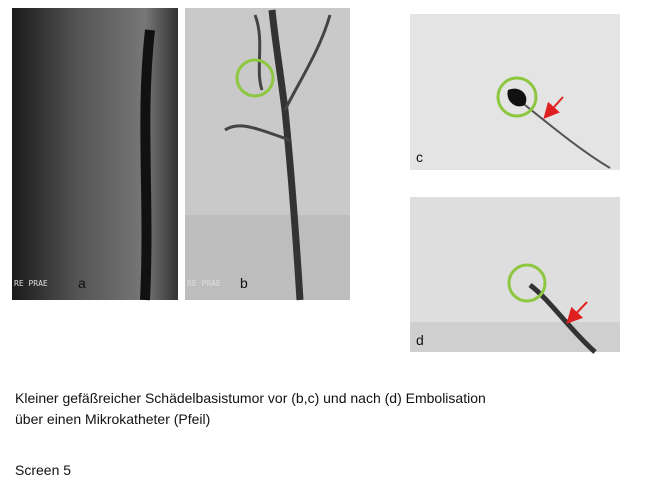 This screenshot has width=663, height=497. What do you see at coordinates (244, 283) in the screenshot?
I see `panel-label: b` at bounding box center [244, 283].